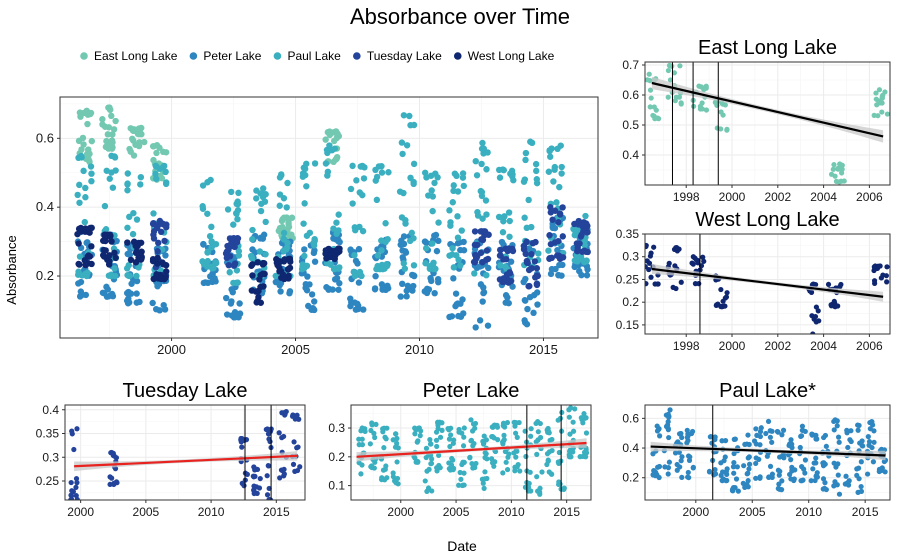 Image resolution: width=900 pixels, height=555 pixels. I want to click on x-tick-label: 2000, so click(695, 512).